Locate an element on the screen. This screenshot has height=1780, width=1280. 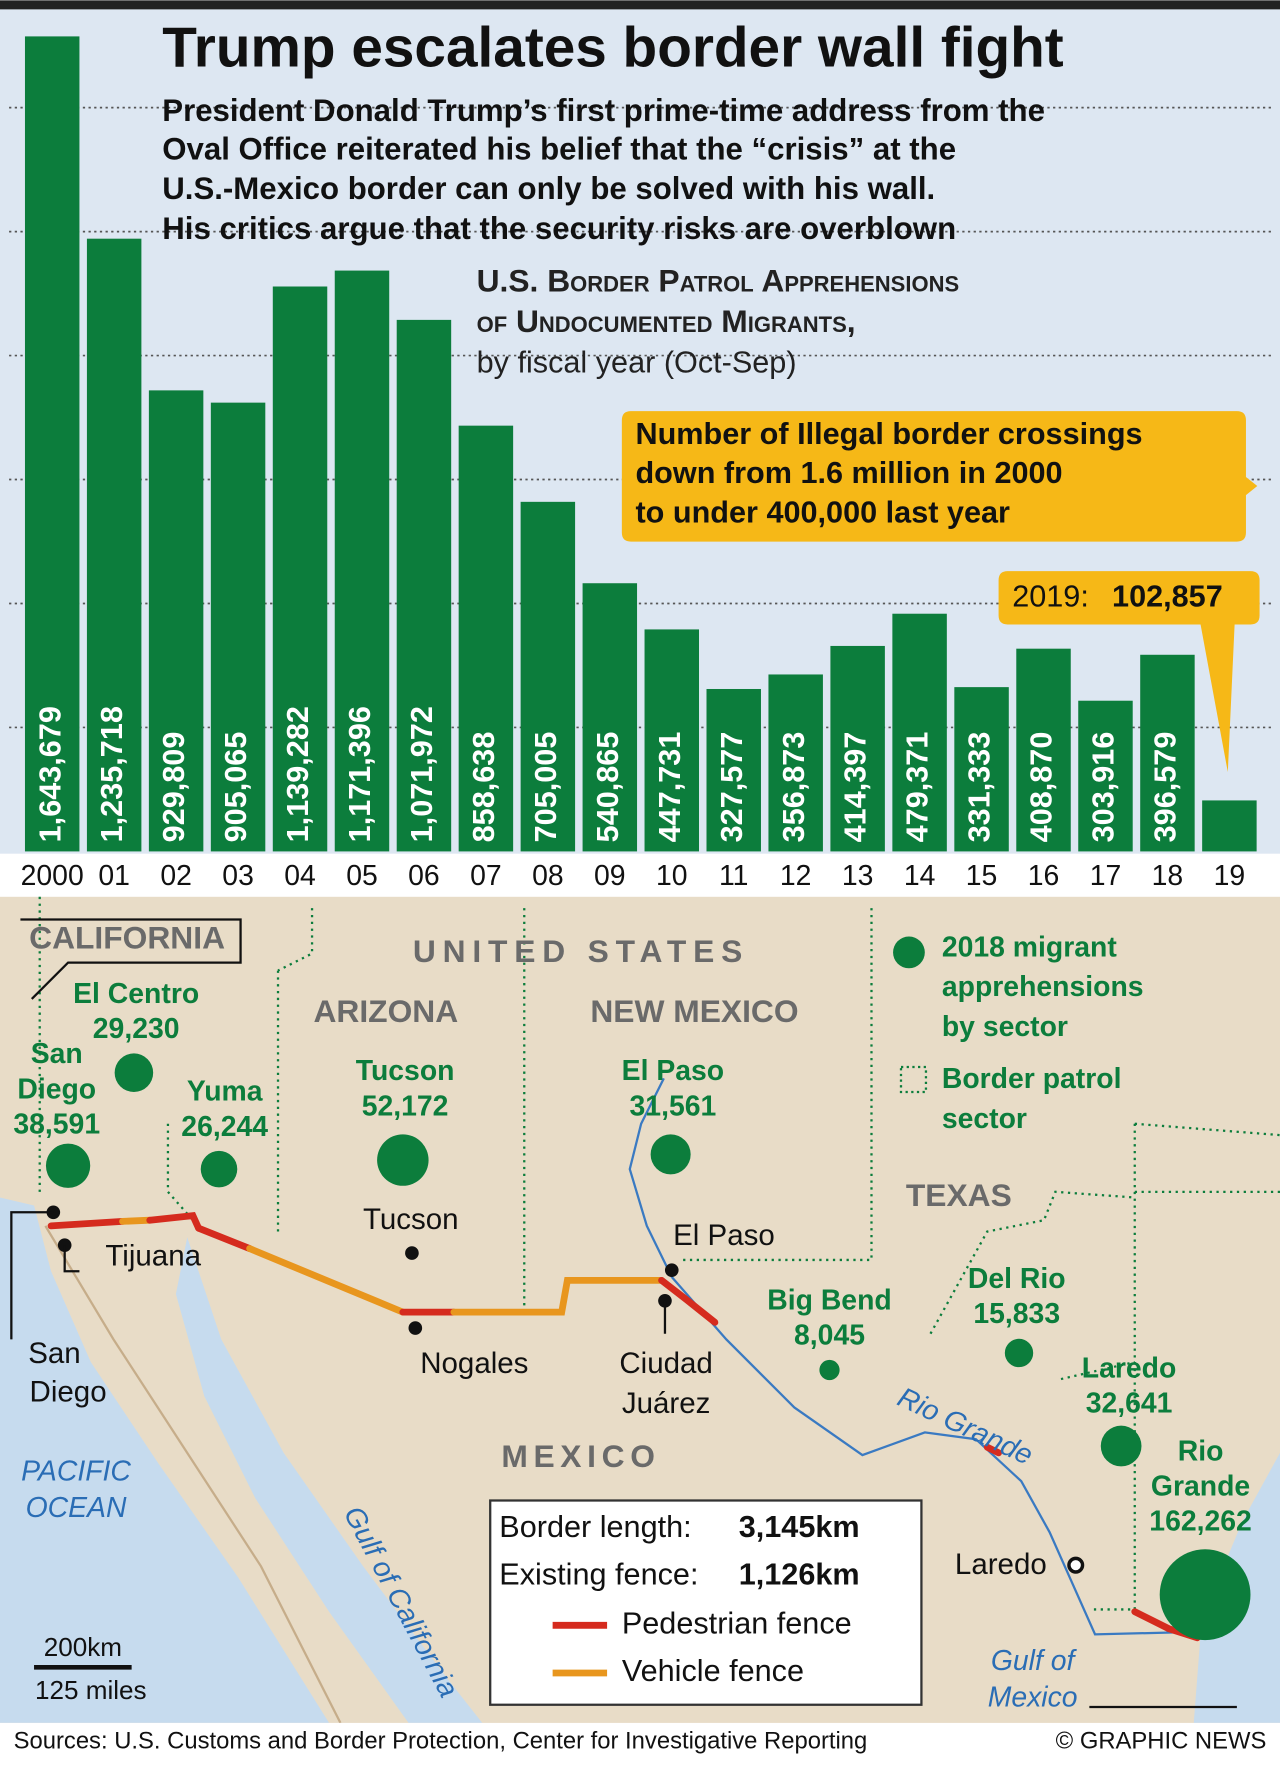
chart-label-line: of Undocumented Migrants, is located at coordinates (666, 321).